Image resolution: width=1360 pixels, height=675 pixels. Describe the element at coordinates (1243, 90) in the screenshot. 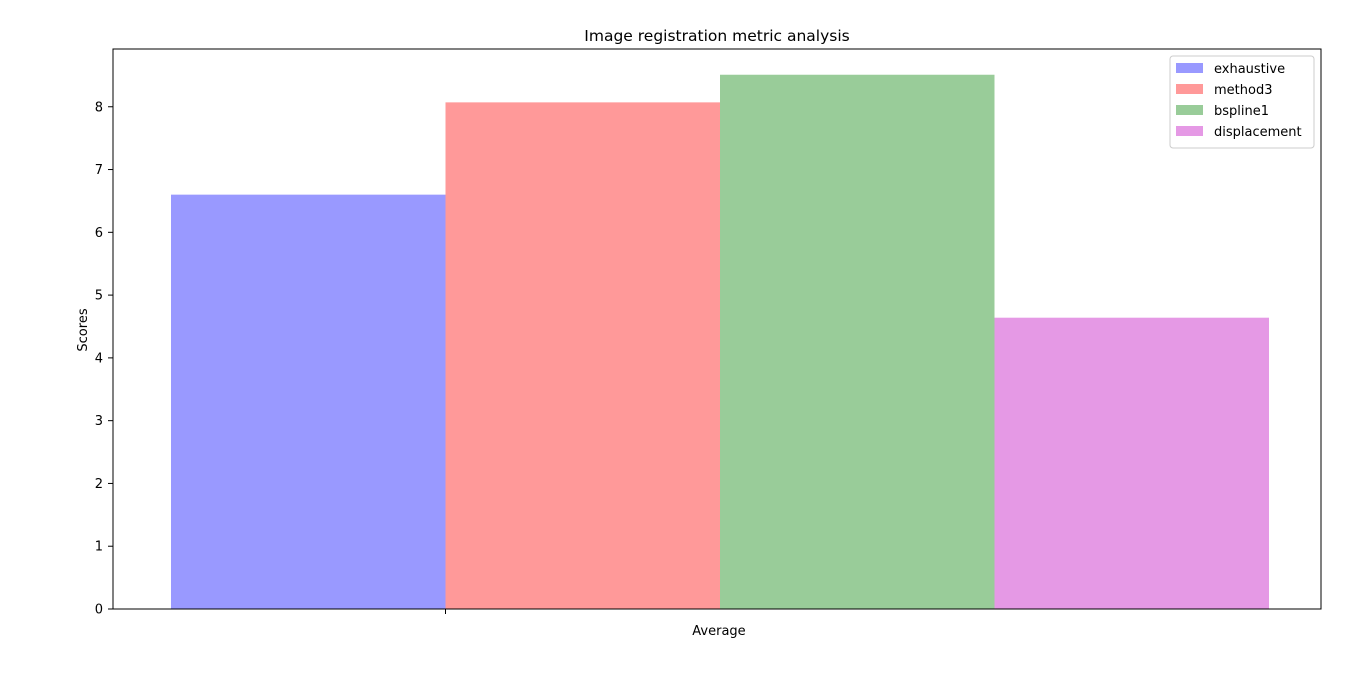

I see `legend-label-method3: method3` at that location.